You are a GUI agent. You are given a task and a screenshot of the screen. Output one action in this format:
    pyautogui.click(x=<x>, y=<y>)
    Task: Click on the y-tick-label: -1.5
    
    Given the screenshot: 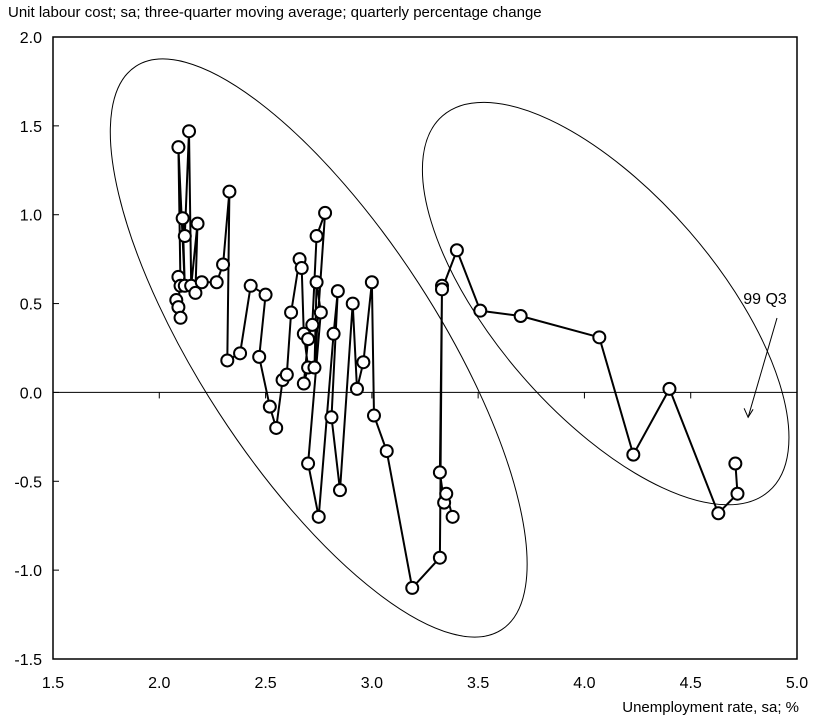 What is the action you would take?
    pyautogui.click(x=28, y=660)
    